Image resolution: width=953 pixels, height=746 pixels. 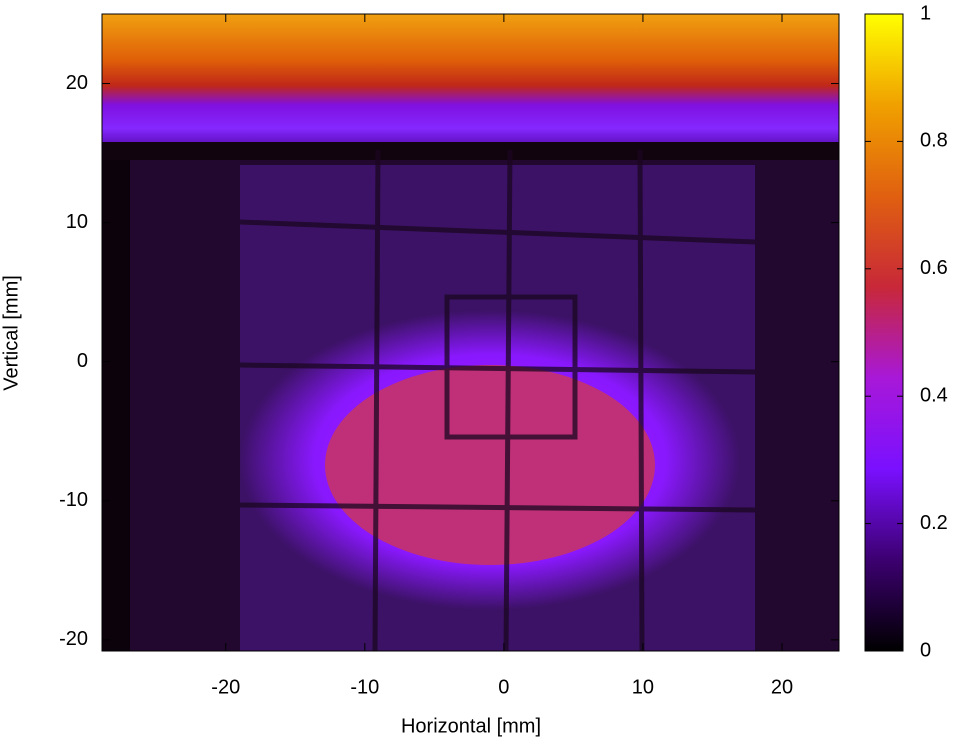 I want to click on y-tick-label: 0, so click(x=82, y=361).